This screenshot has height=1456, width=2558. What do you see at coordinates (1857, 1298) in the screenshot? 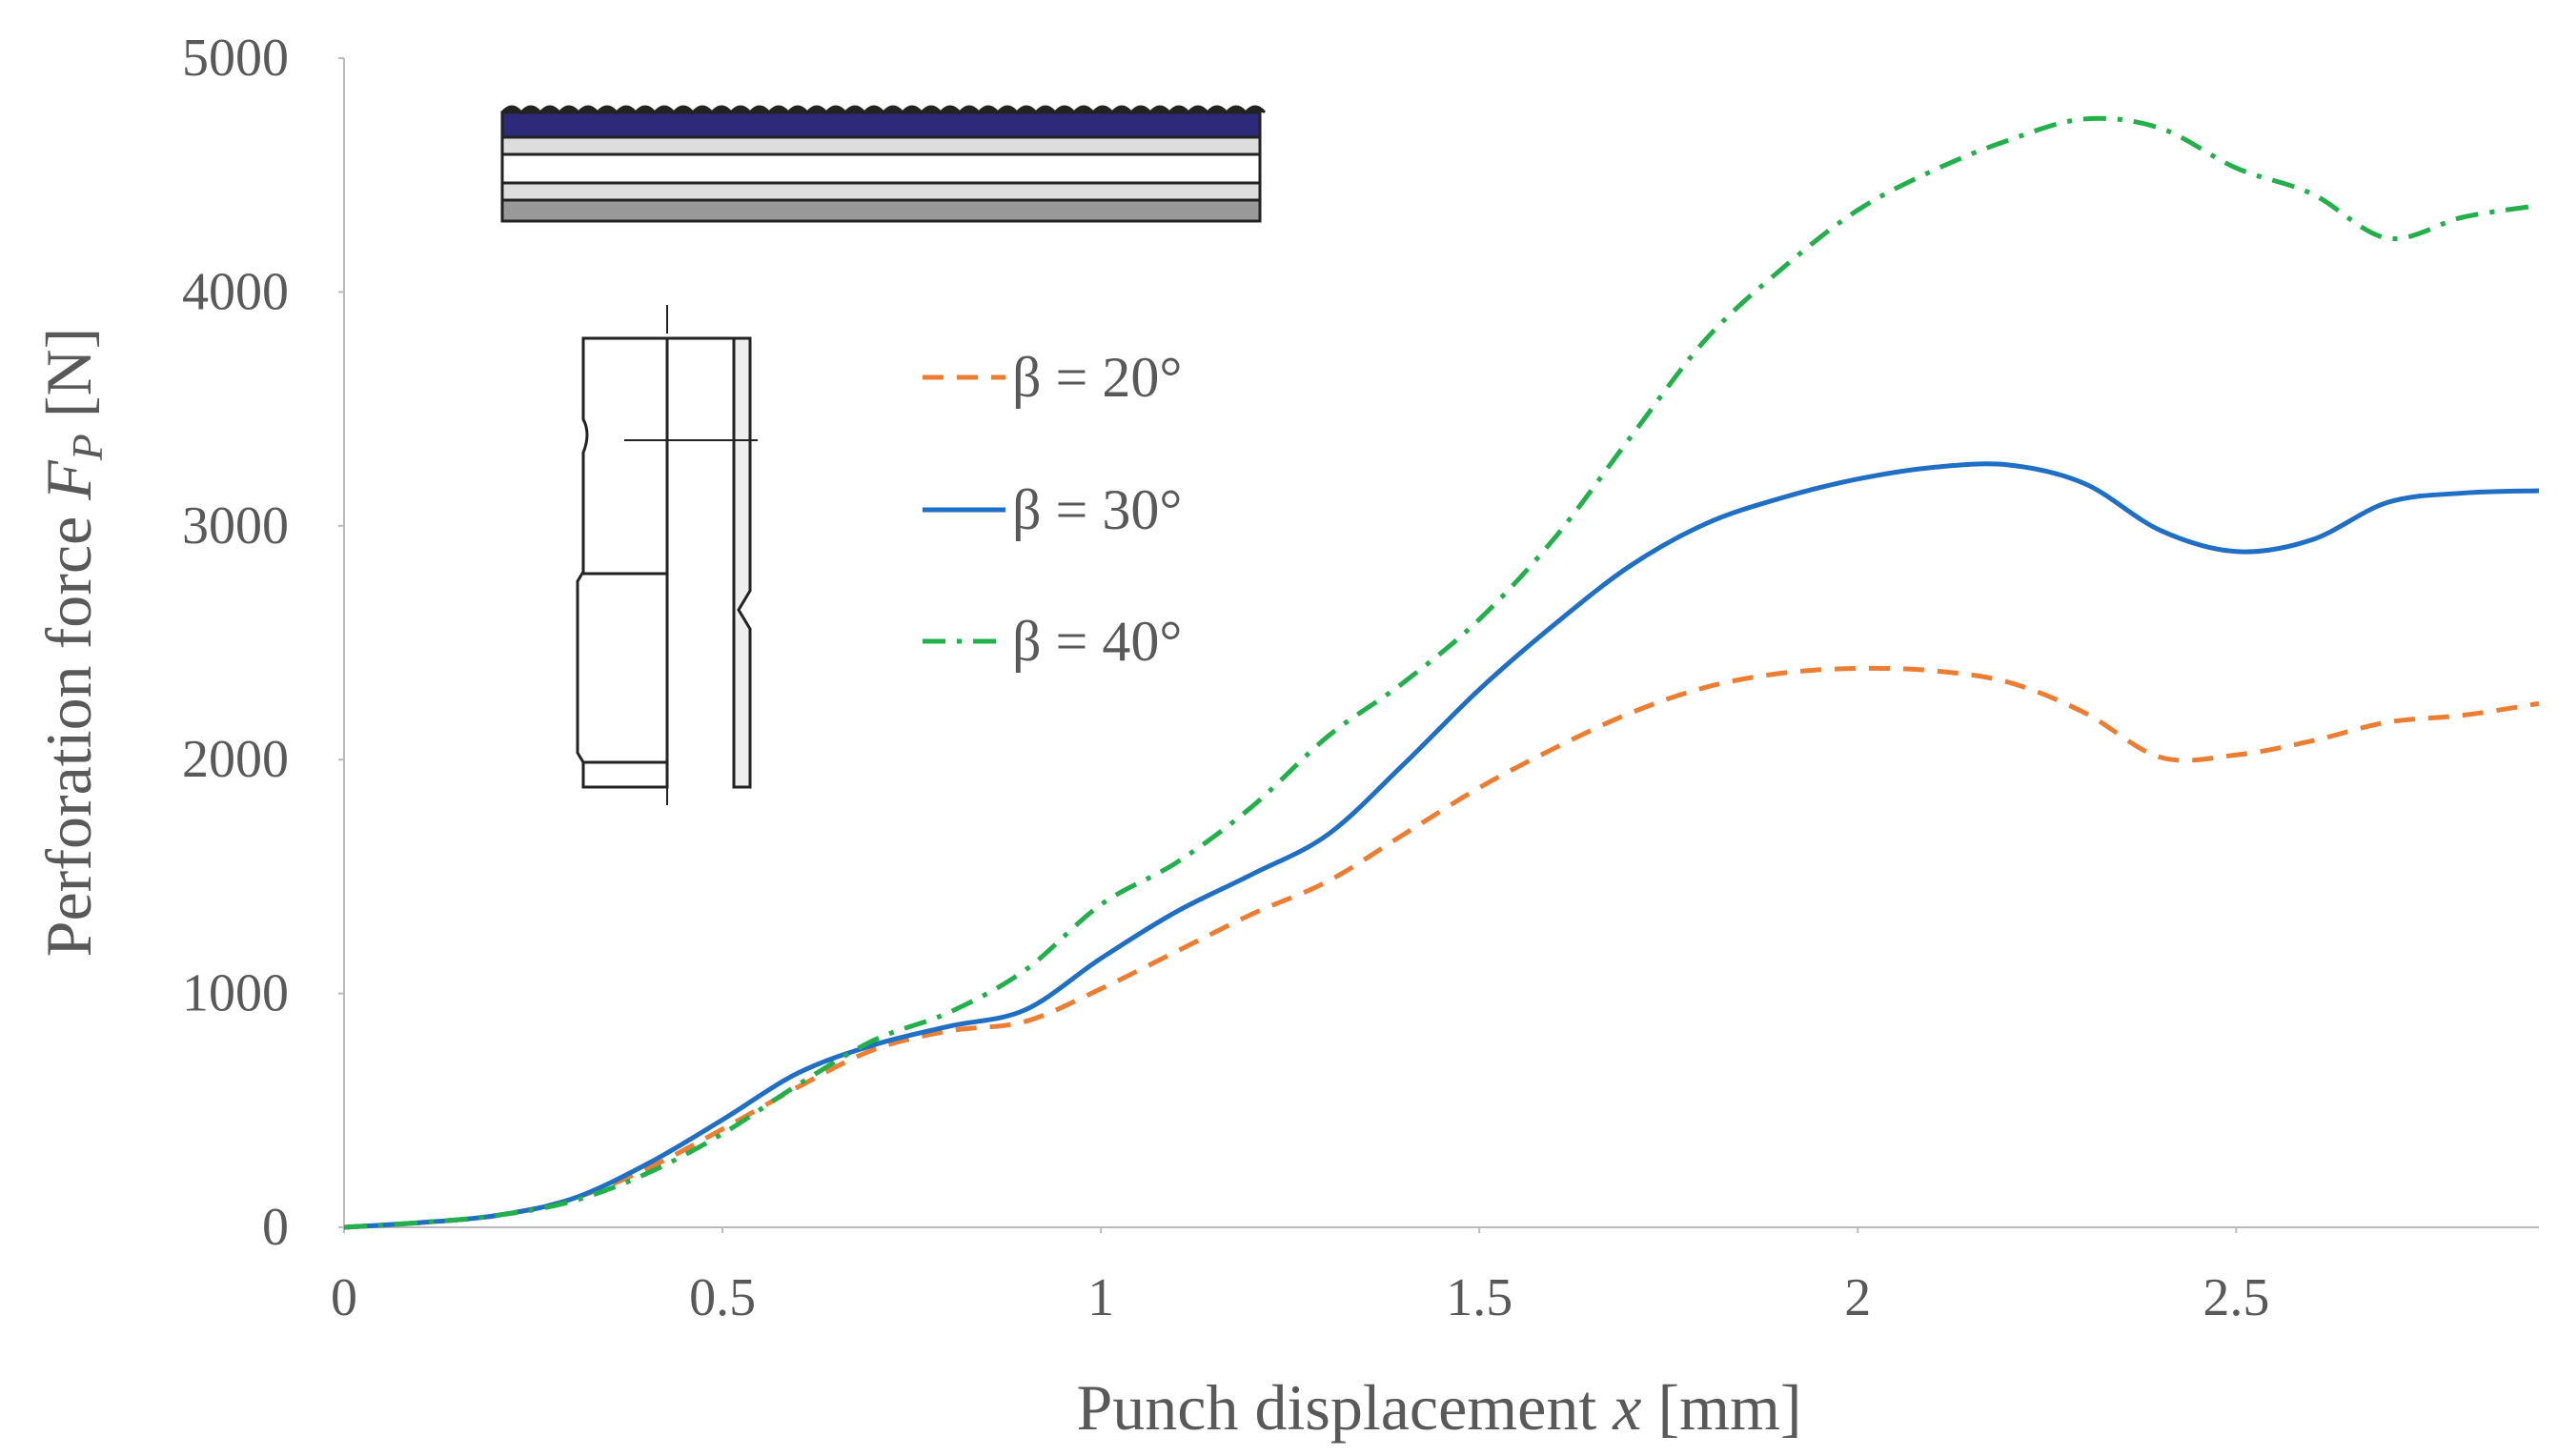
I see `x-tick-label: 2` at bounding box center [1857, 1298].